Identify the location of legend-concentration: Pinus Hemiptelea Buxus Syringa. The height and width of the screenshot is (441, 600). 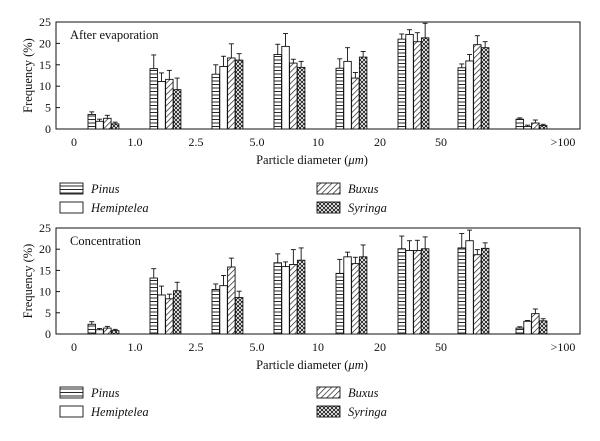
(223, 402).